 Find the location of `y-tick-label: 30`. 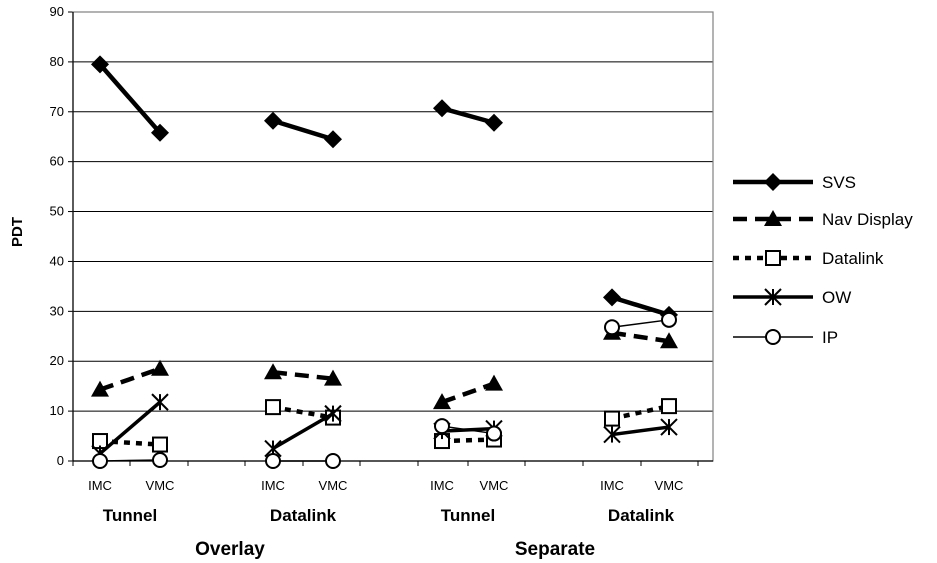

y-tick-label: 30 is located at coordinates (57, 310).